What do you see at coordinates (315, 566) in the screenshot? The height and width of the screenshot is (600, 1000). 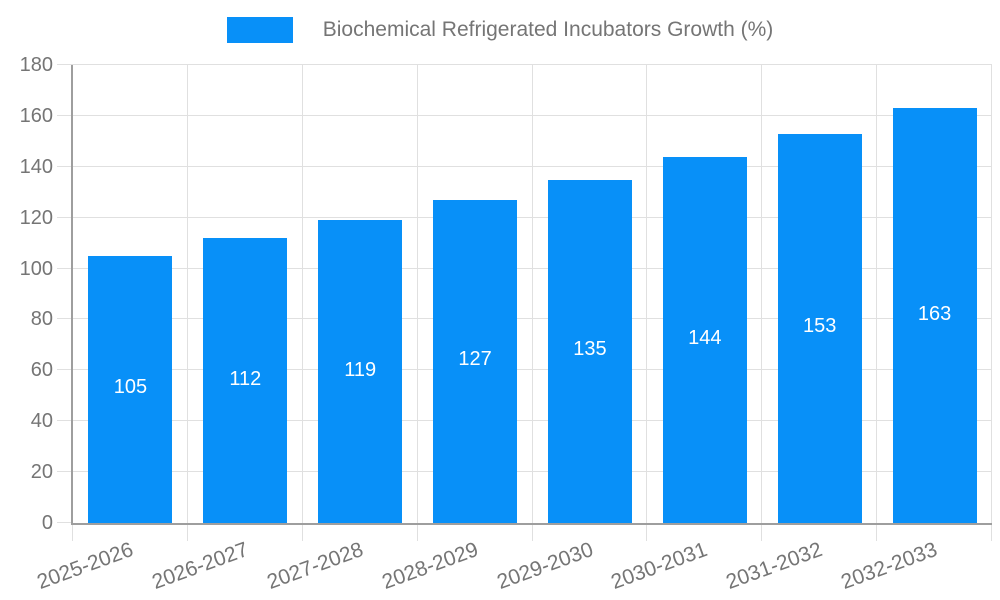 I see `x-axis-tick-label: 2027-2028` at bounding box center [315, 566].